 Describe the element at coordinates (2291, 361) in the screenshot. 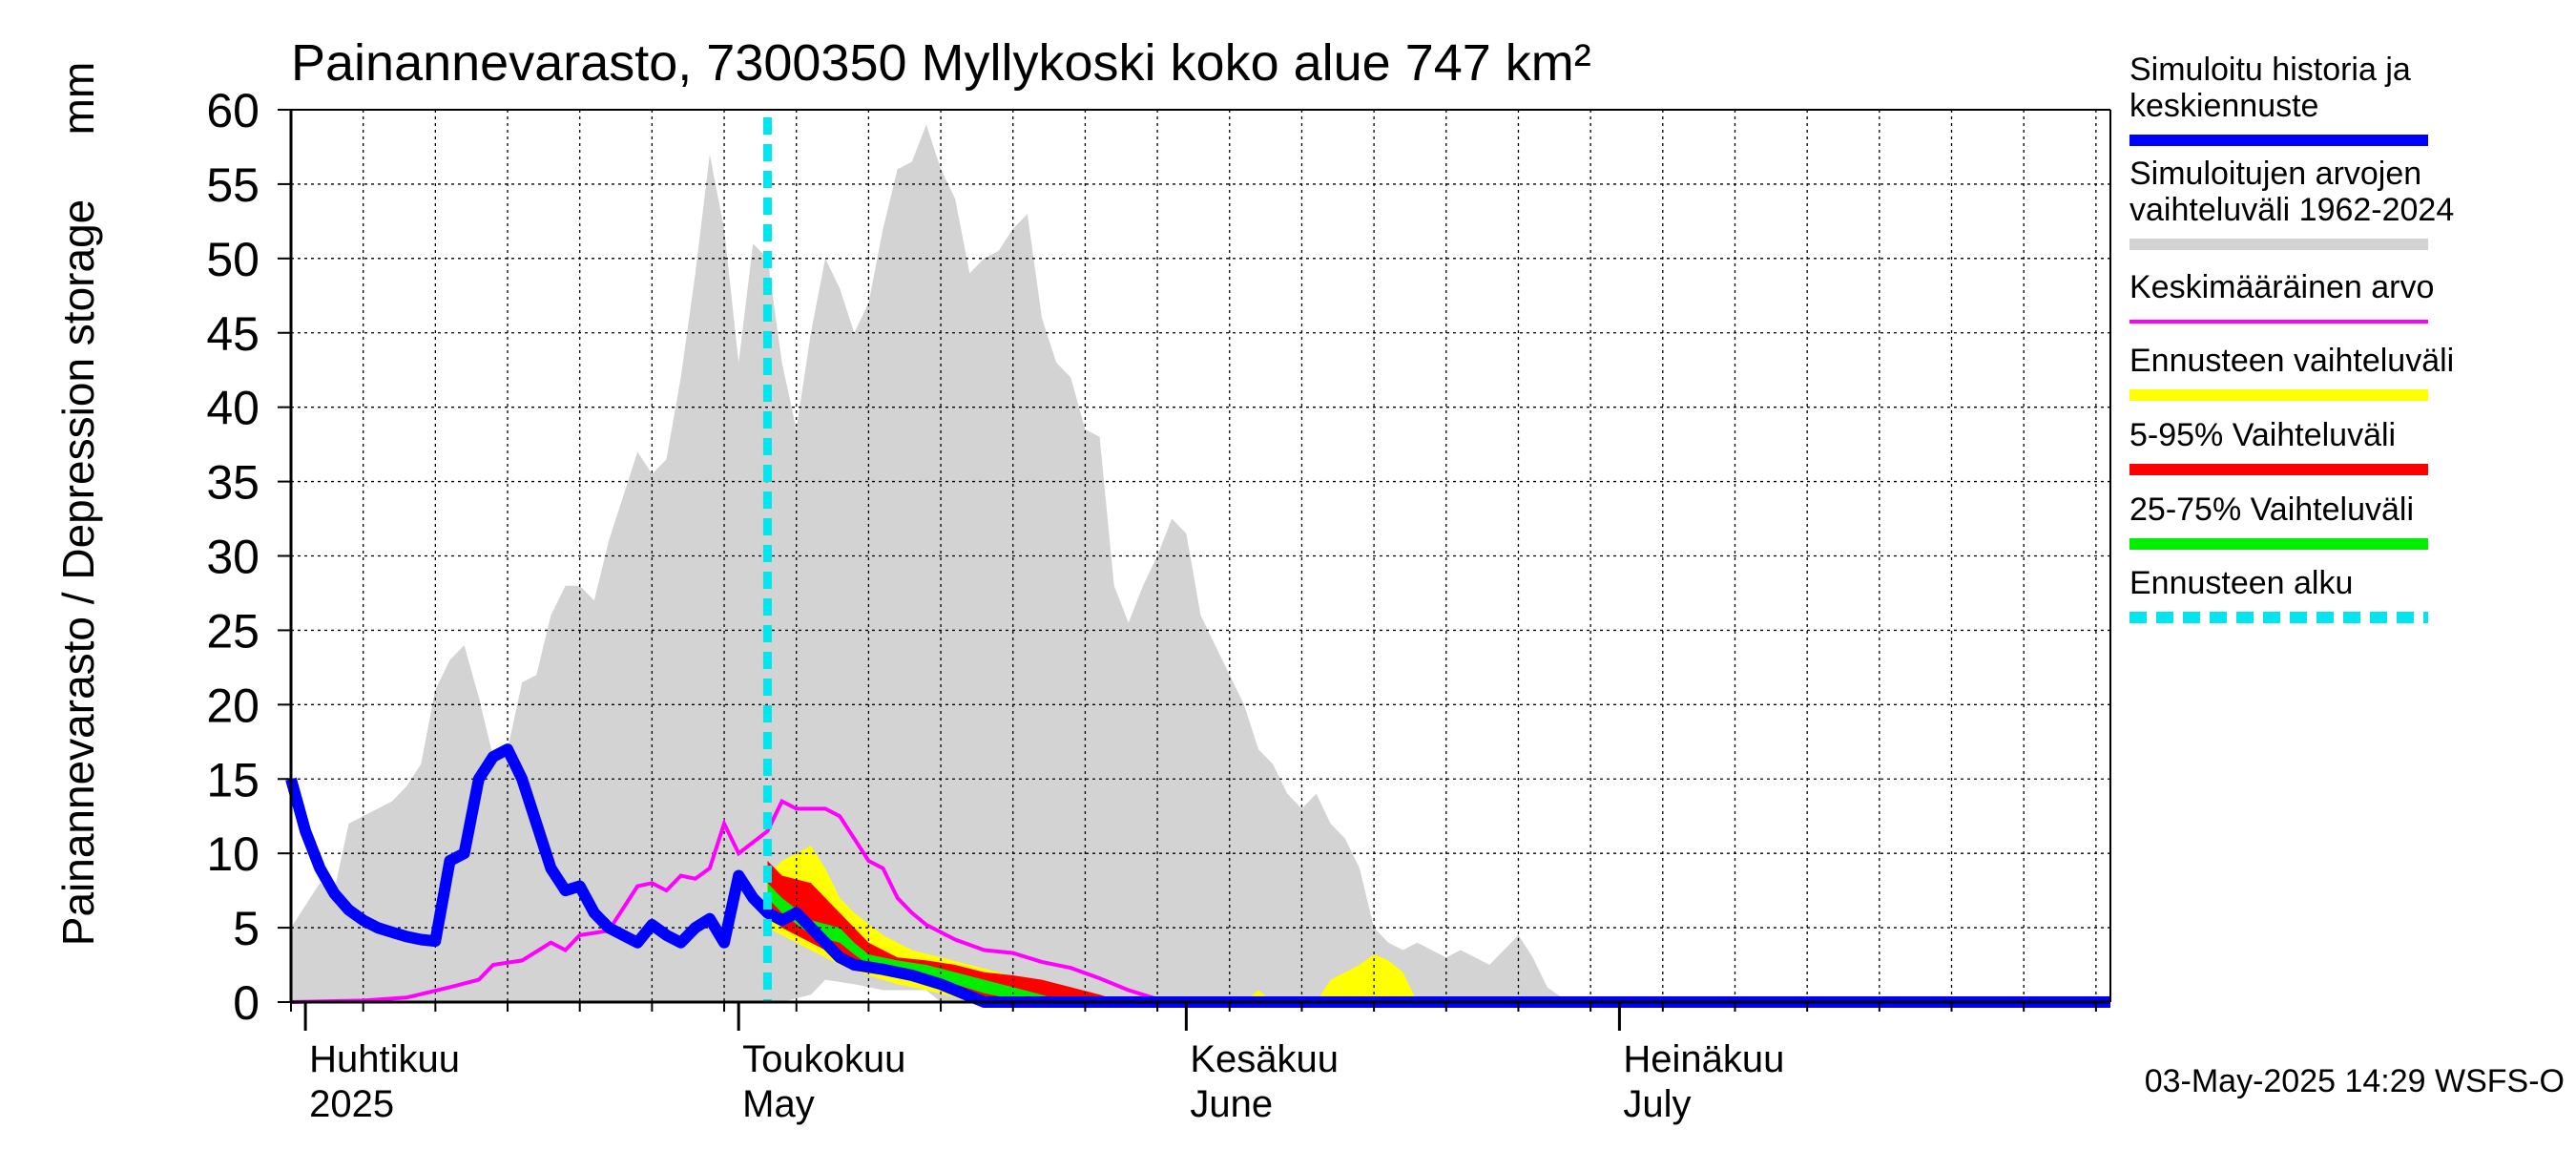

I see `legend-label: Ennusteen vaihteluväli` at that location.